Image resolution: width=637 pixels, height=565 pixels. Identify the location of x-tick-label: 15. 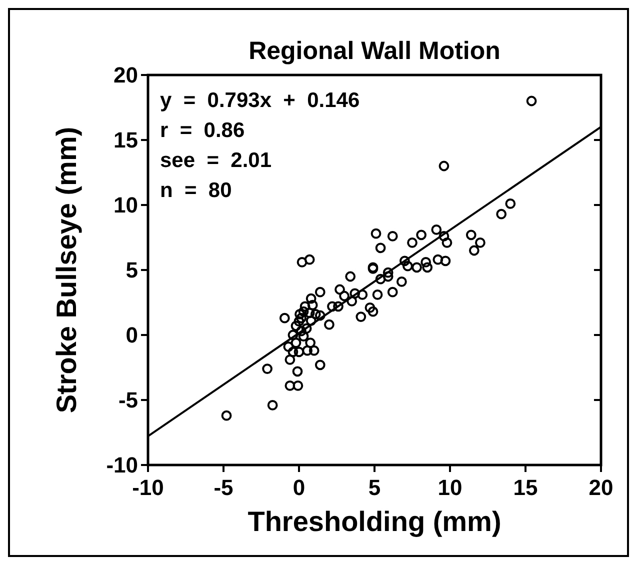
(525, 487).